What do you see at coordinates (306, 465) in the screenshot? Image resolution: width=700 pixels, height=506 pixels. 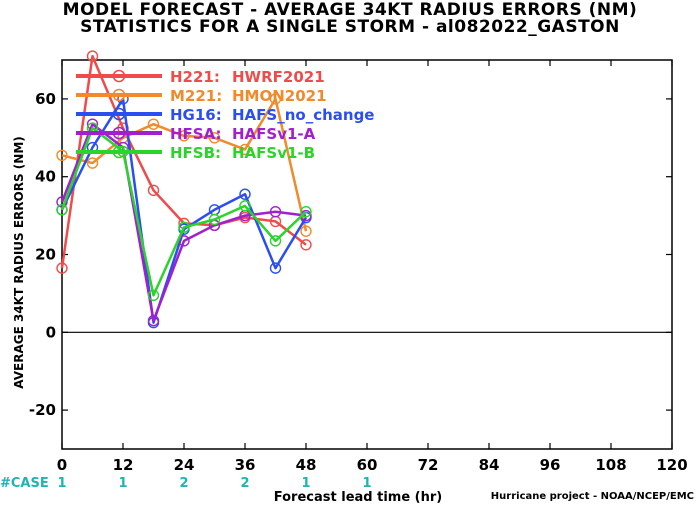 I see `x-tick-label: 48` at bounding box center [306, 465].